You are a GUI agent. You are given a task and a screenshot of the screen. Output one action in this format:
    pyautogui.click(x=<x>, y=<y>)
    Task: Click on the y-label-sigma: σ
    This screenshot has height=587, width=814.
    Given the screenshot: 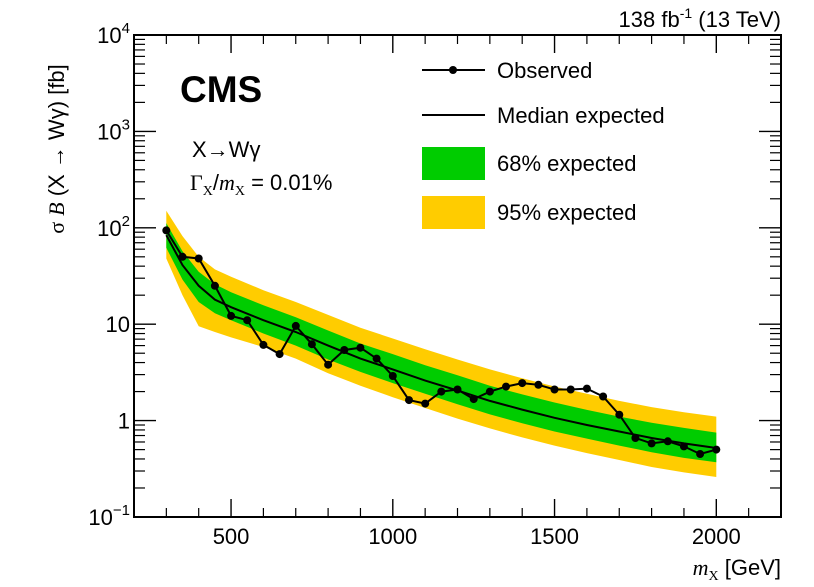 What is the action you would take?
    pyautogui.click(x=56, y=228)
    